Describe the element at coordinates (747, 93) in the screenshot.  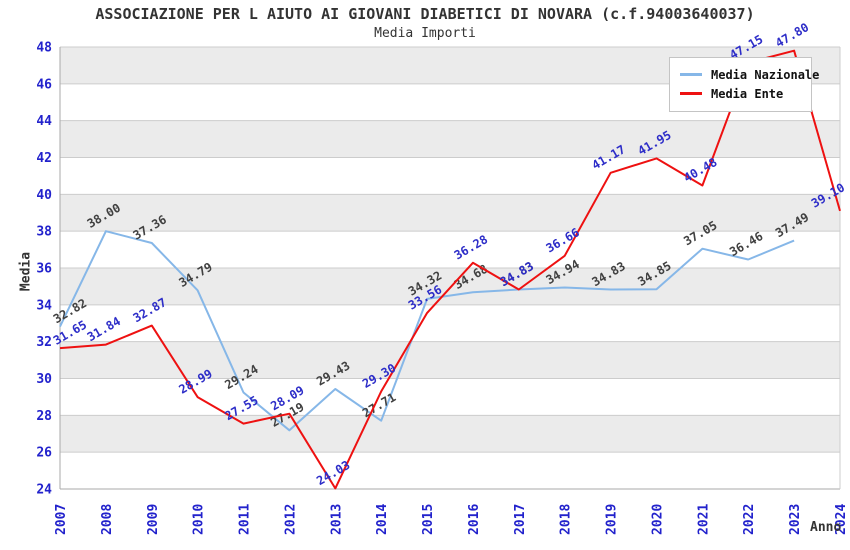
I see `legend-label-media-ente: Media Ente` at that location.